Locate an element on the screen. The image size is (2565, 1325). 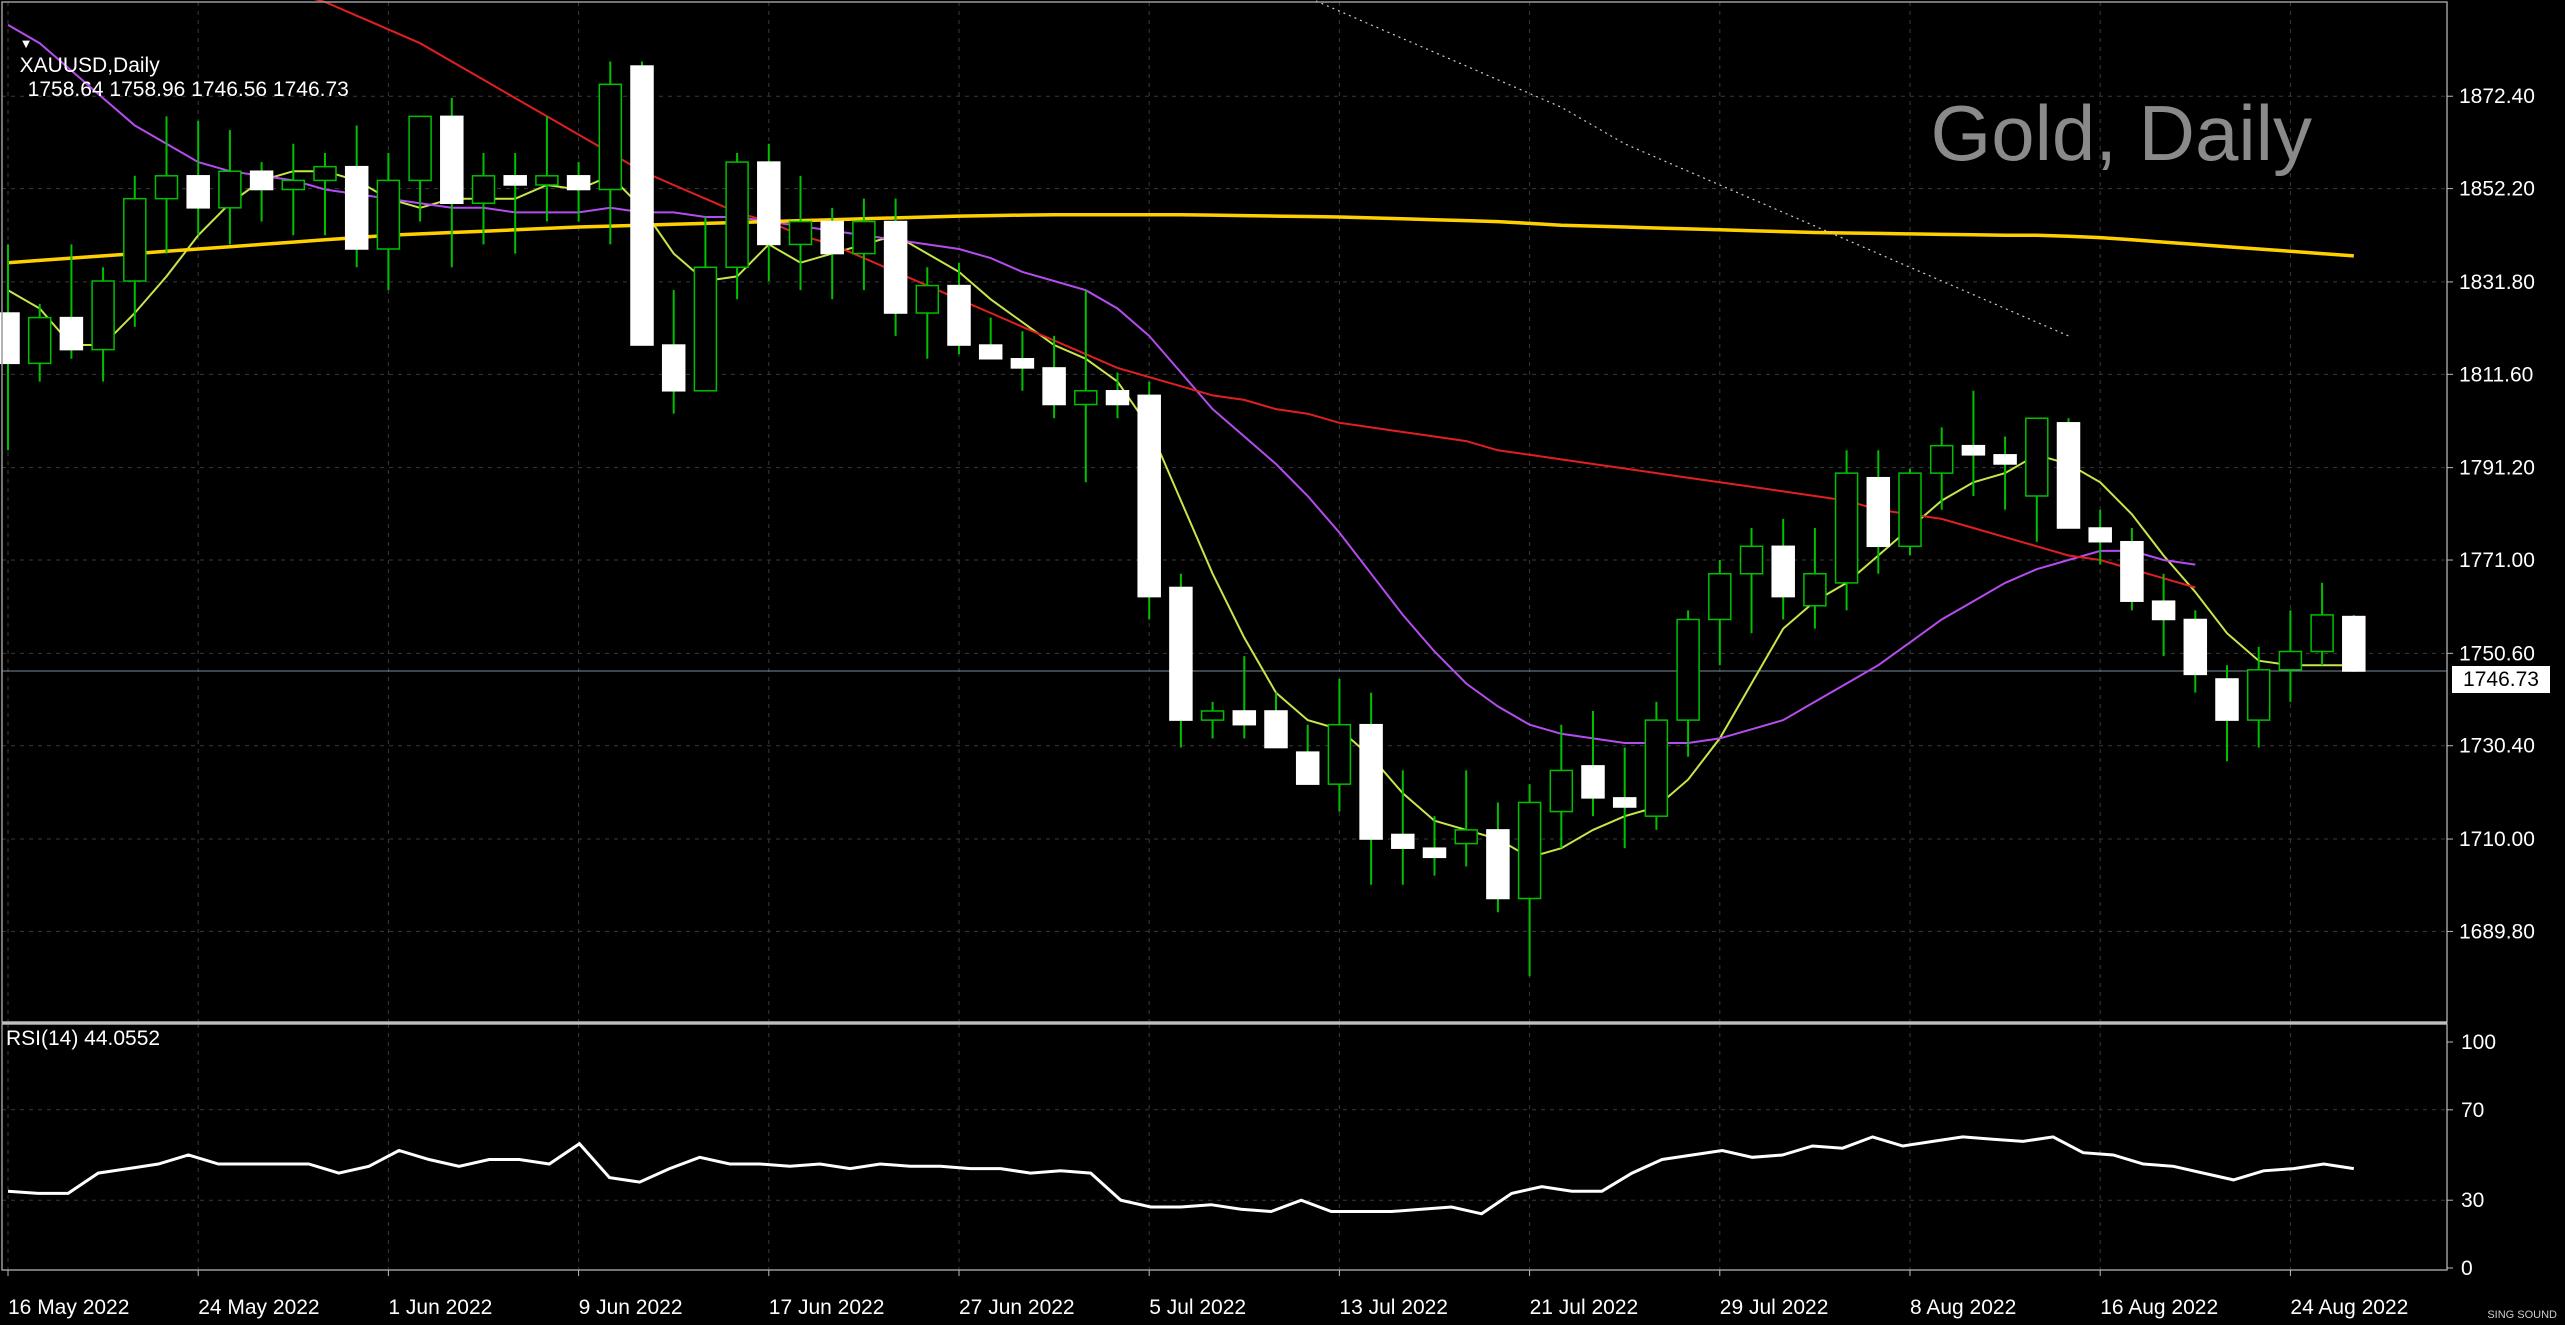
price-tick-label: 1730.40 is located at coordinates (2497, 746).